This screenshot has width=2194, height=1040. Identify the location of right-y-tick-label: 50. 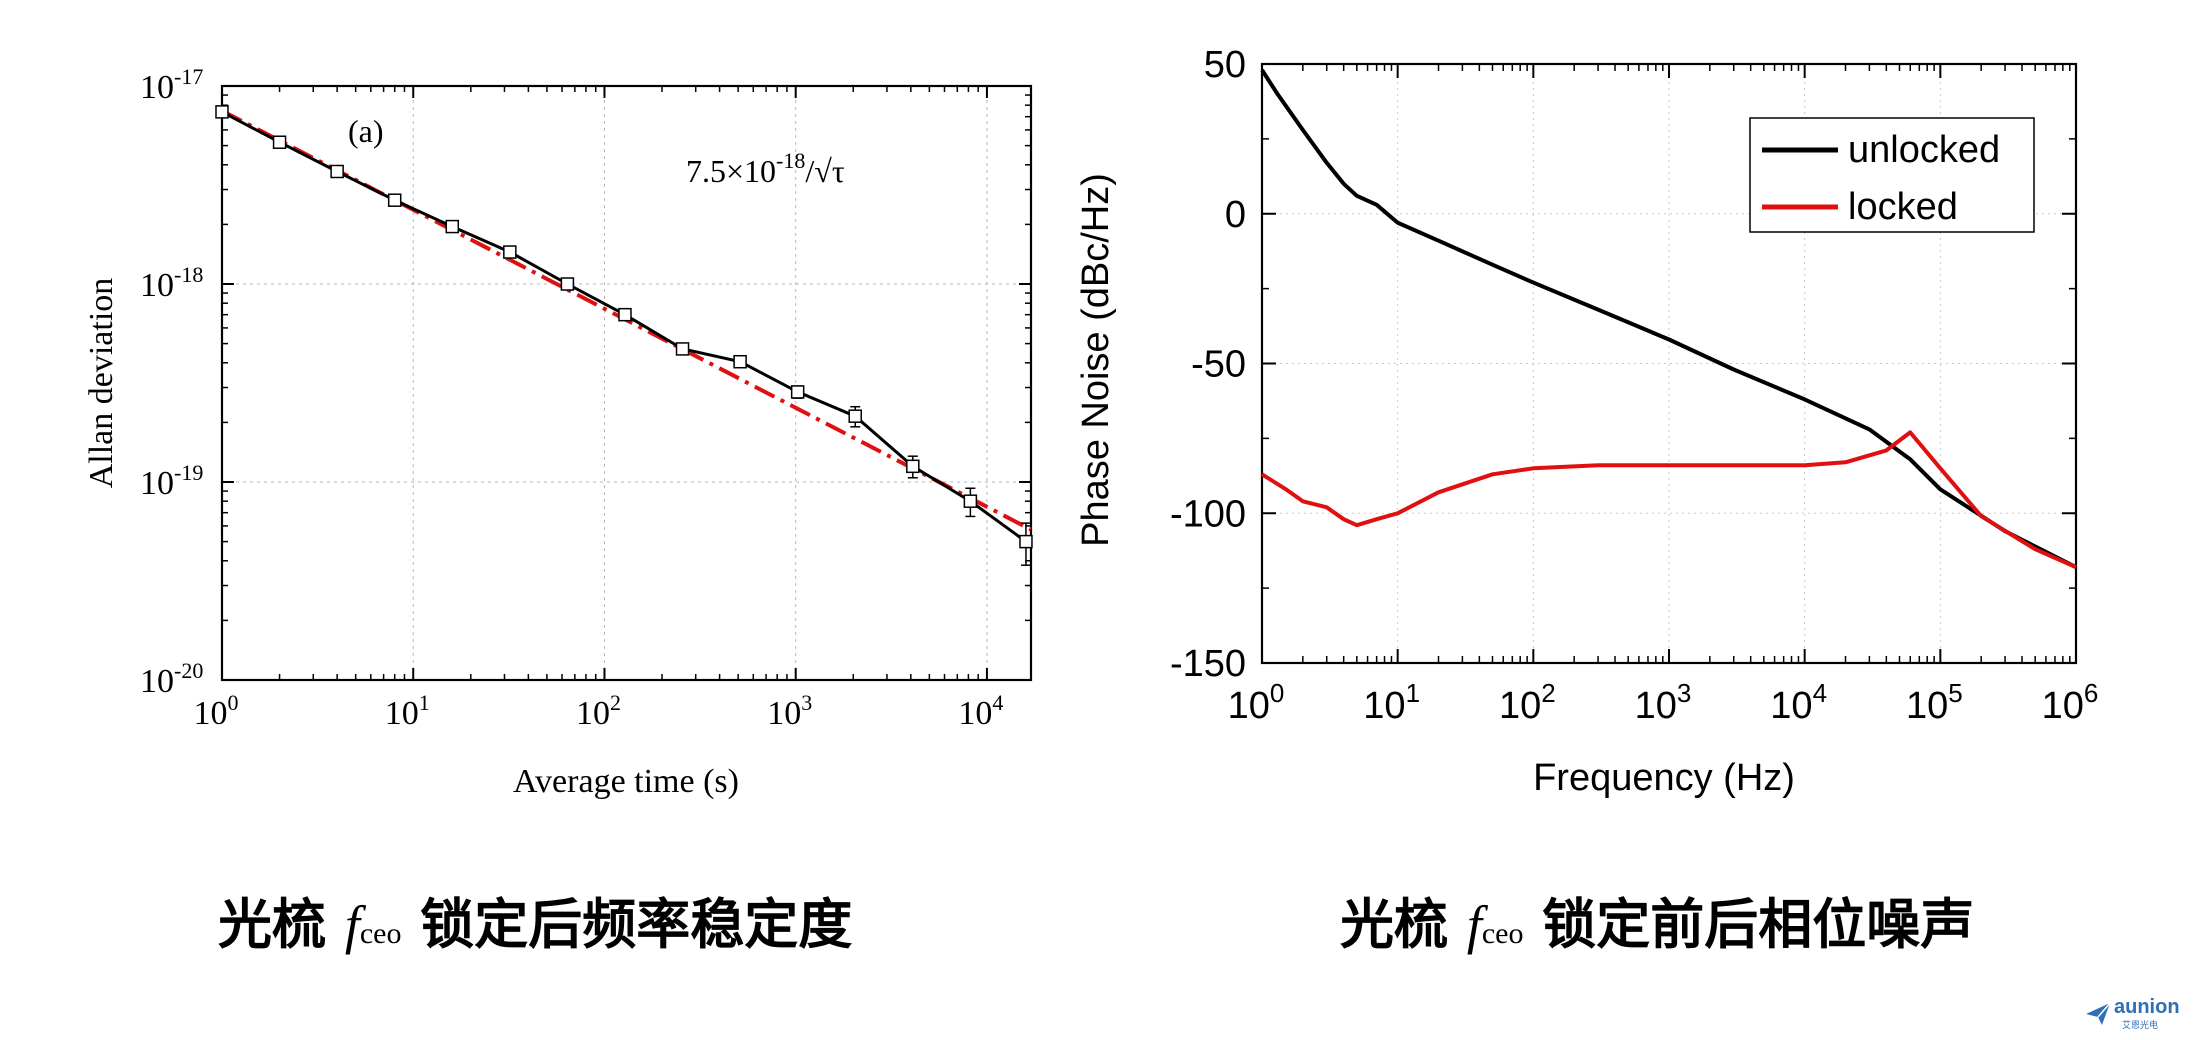
(1225, 65).